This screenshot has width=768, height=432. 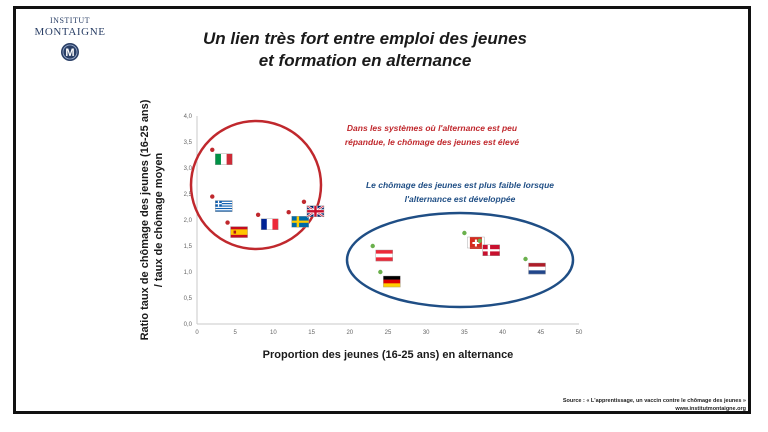 I want to click on y-tick-label: 2,5, so click(x=188, y=195).